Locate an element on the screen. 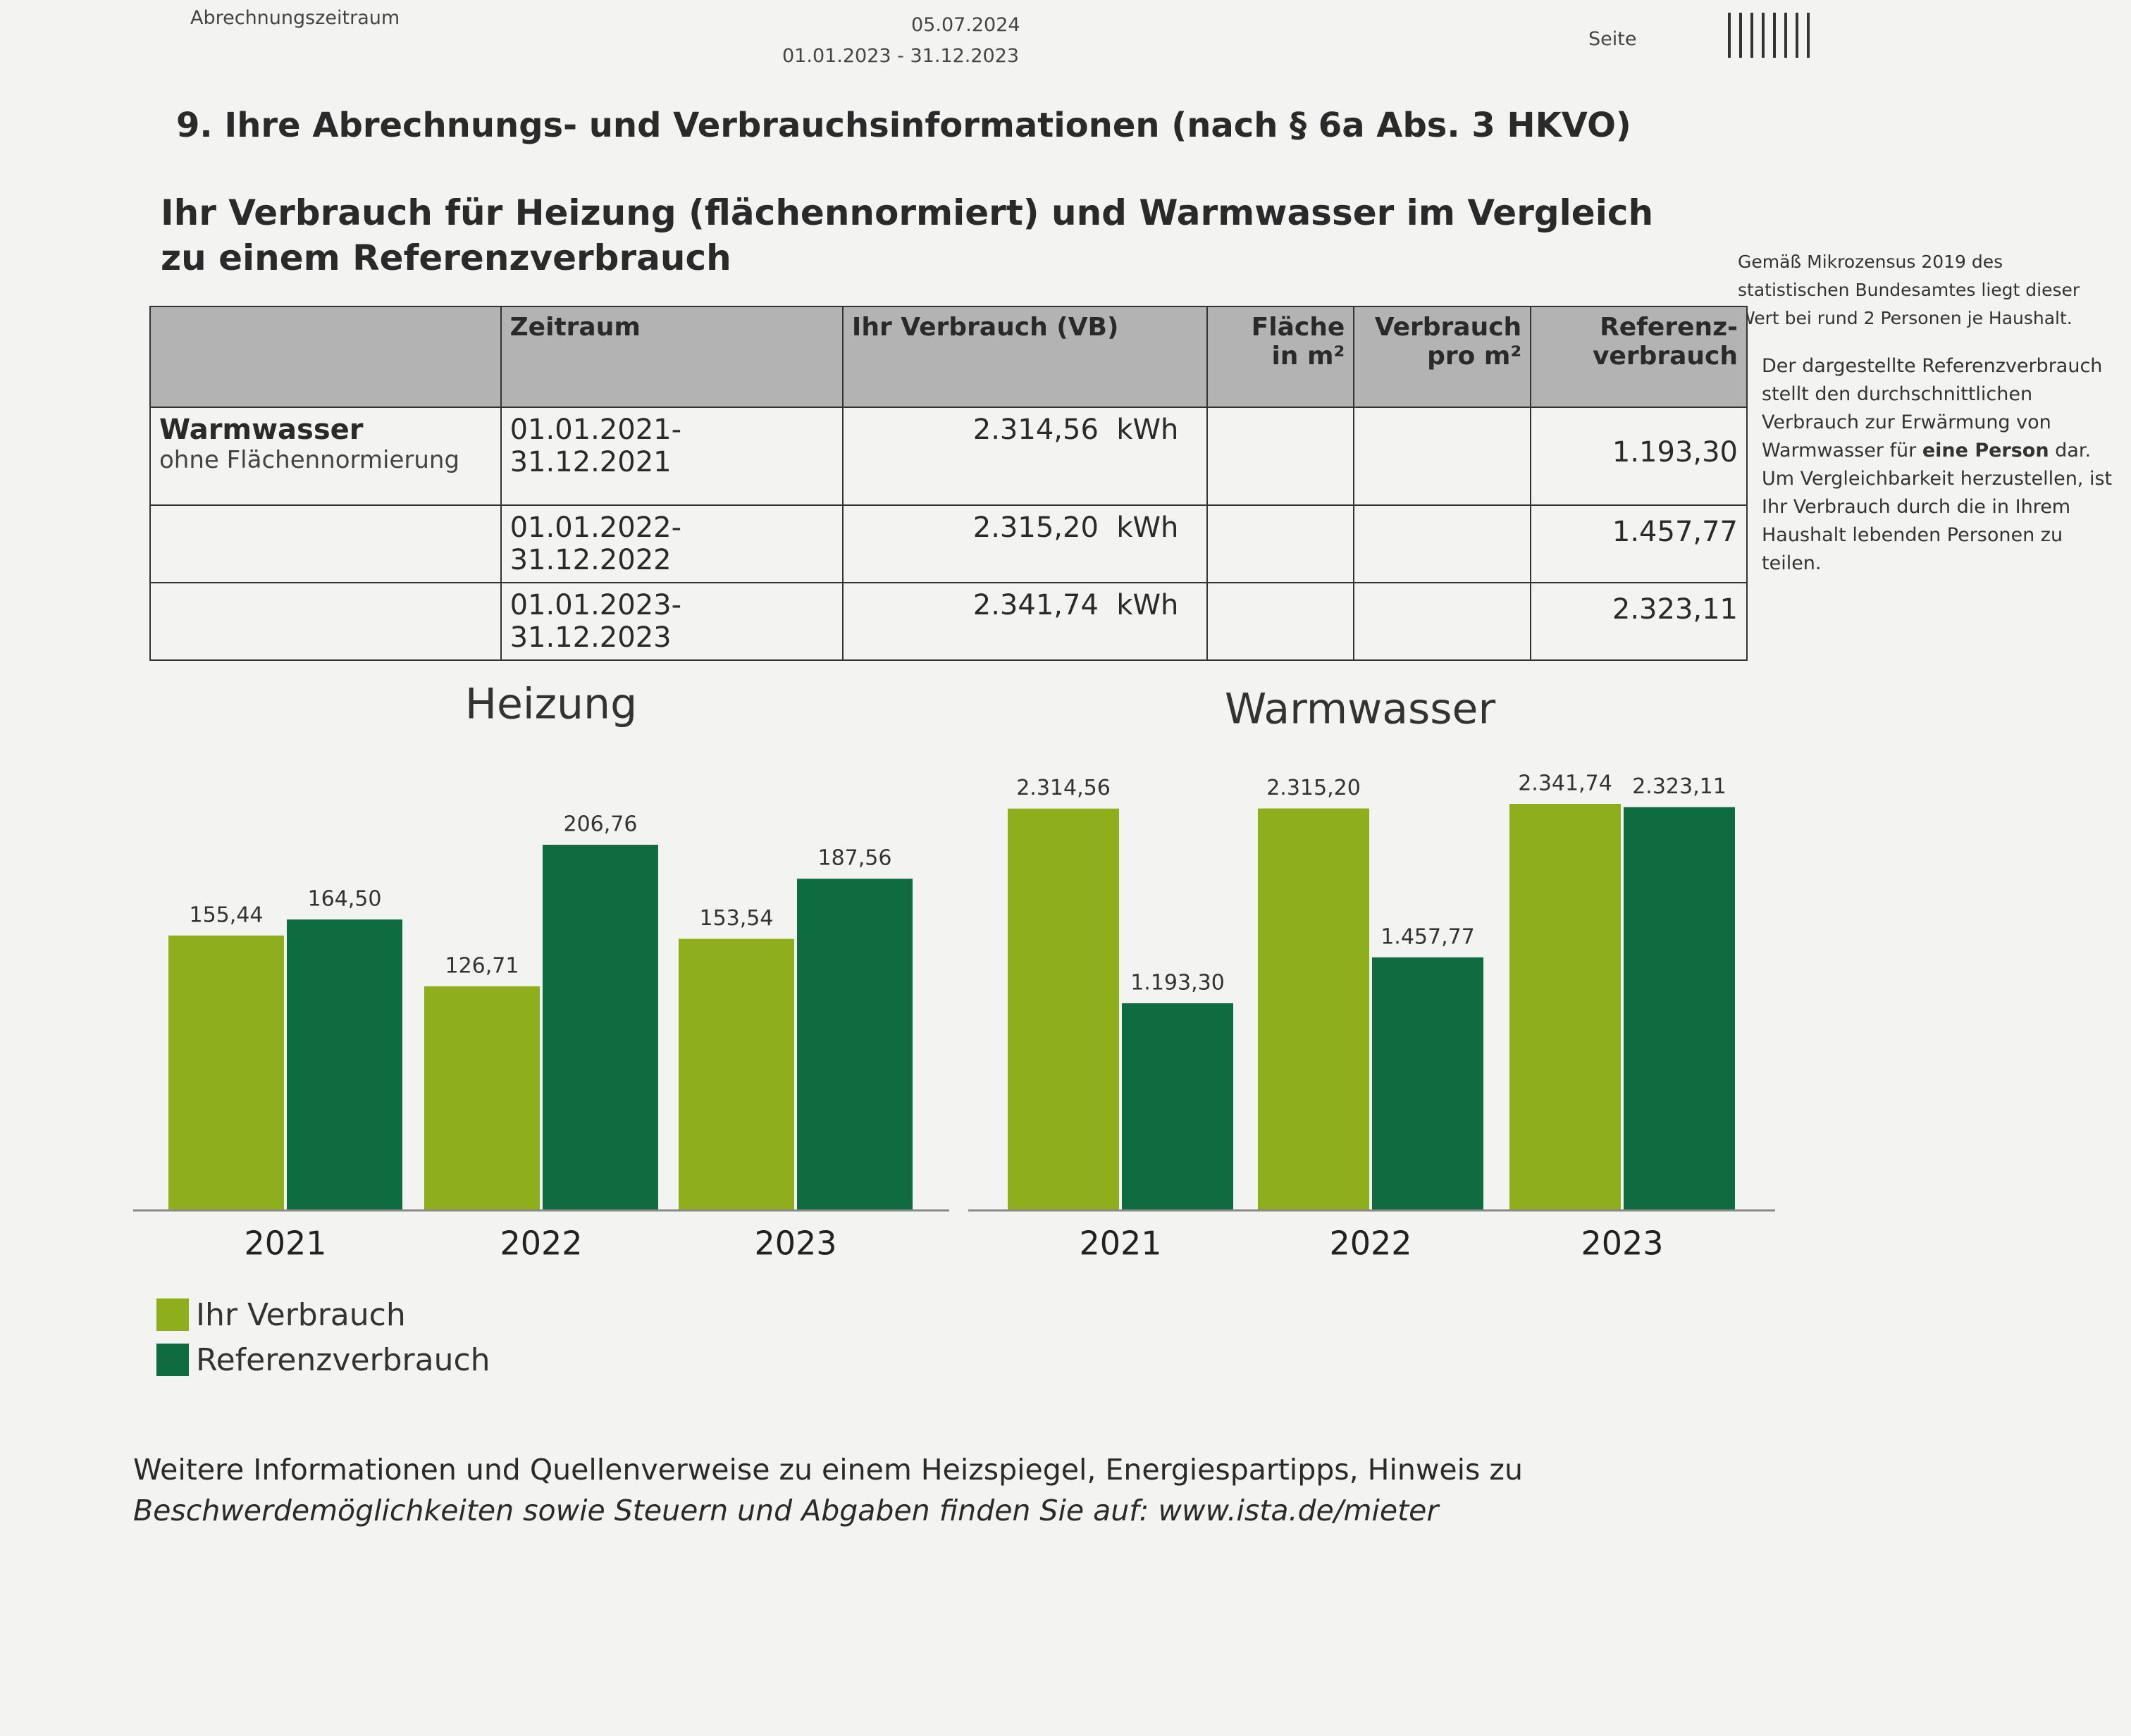 The width and height of the screenshot is (2131, 1736). header-cell: Zeitraum is located at coordinates (672, 357).